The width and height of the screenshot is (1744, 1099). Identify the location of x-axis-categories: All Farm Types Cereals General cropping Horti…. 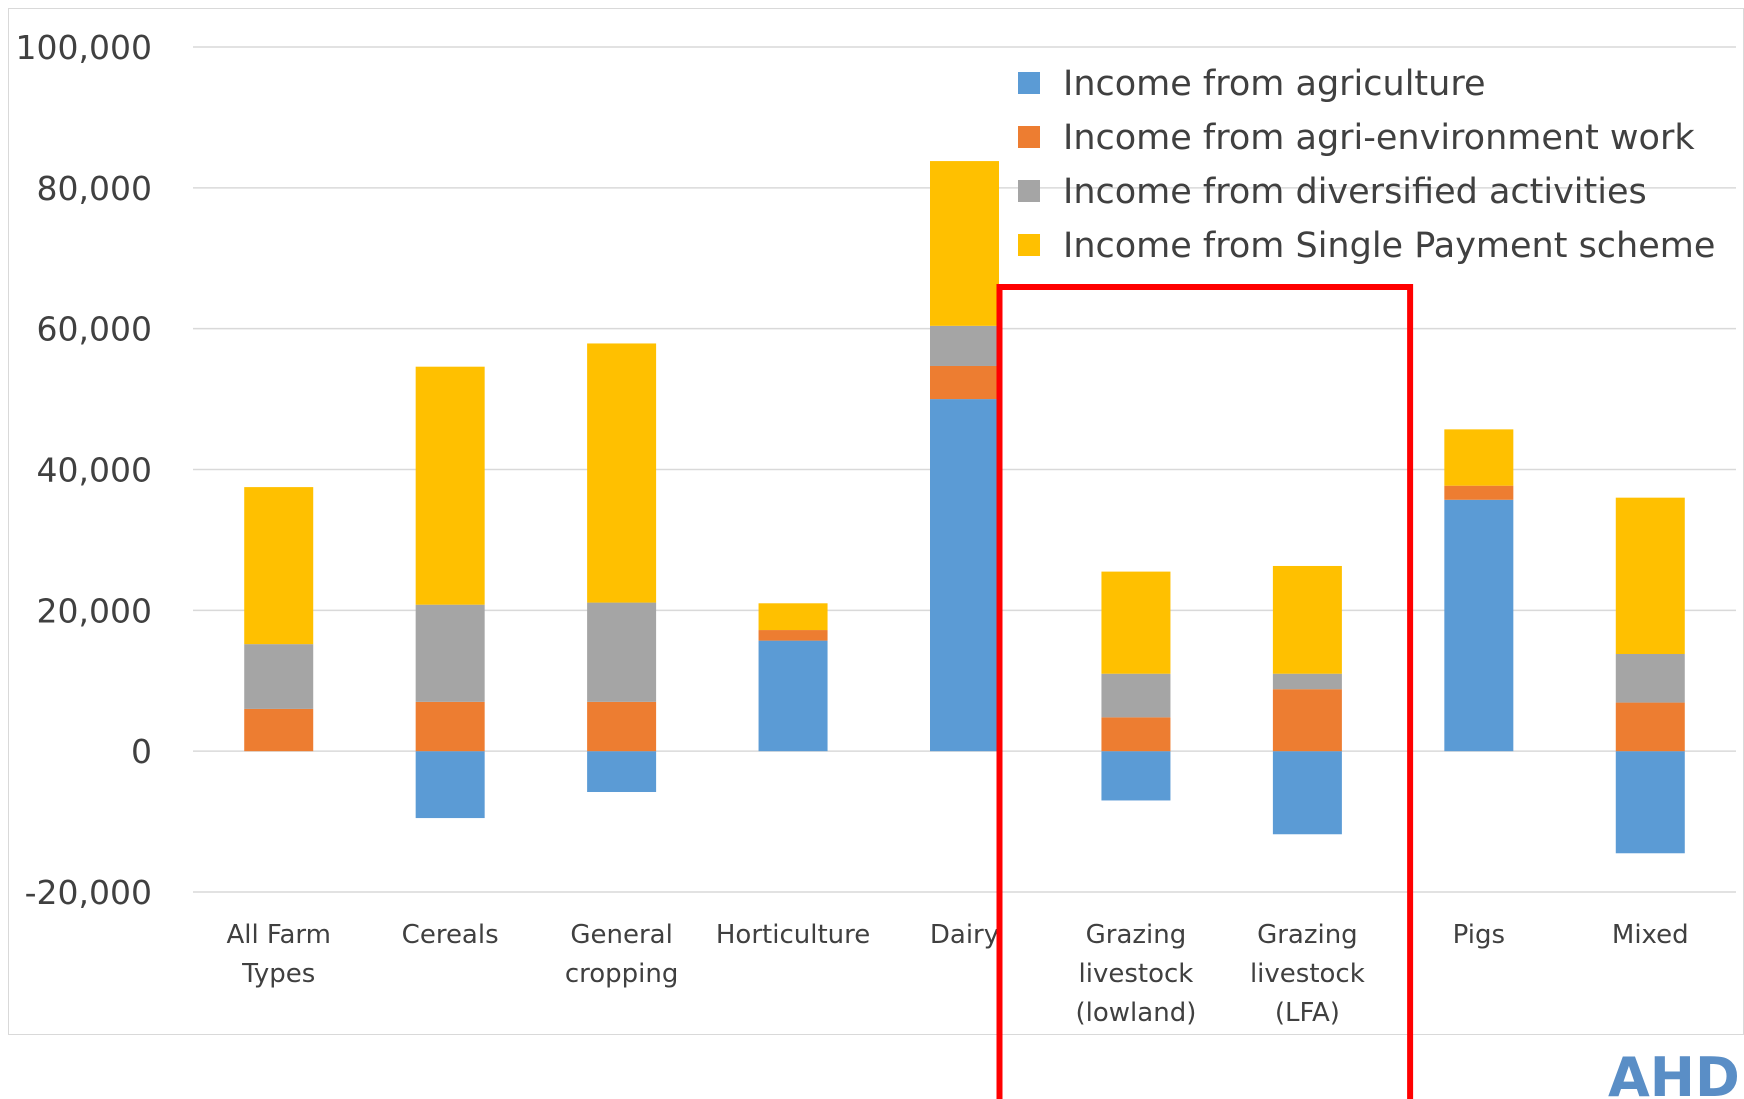
(957, 974).